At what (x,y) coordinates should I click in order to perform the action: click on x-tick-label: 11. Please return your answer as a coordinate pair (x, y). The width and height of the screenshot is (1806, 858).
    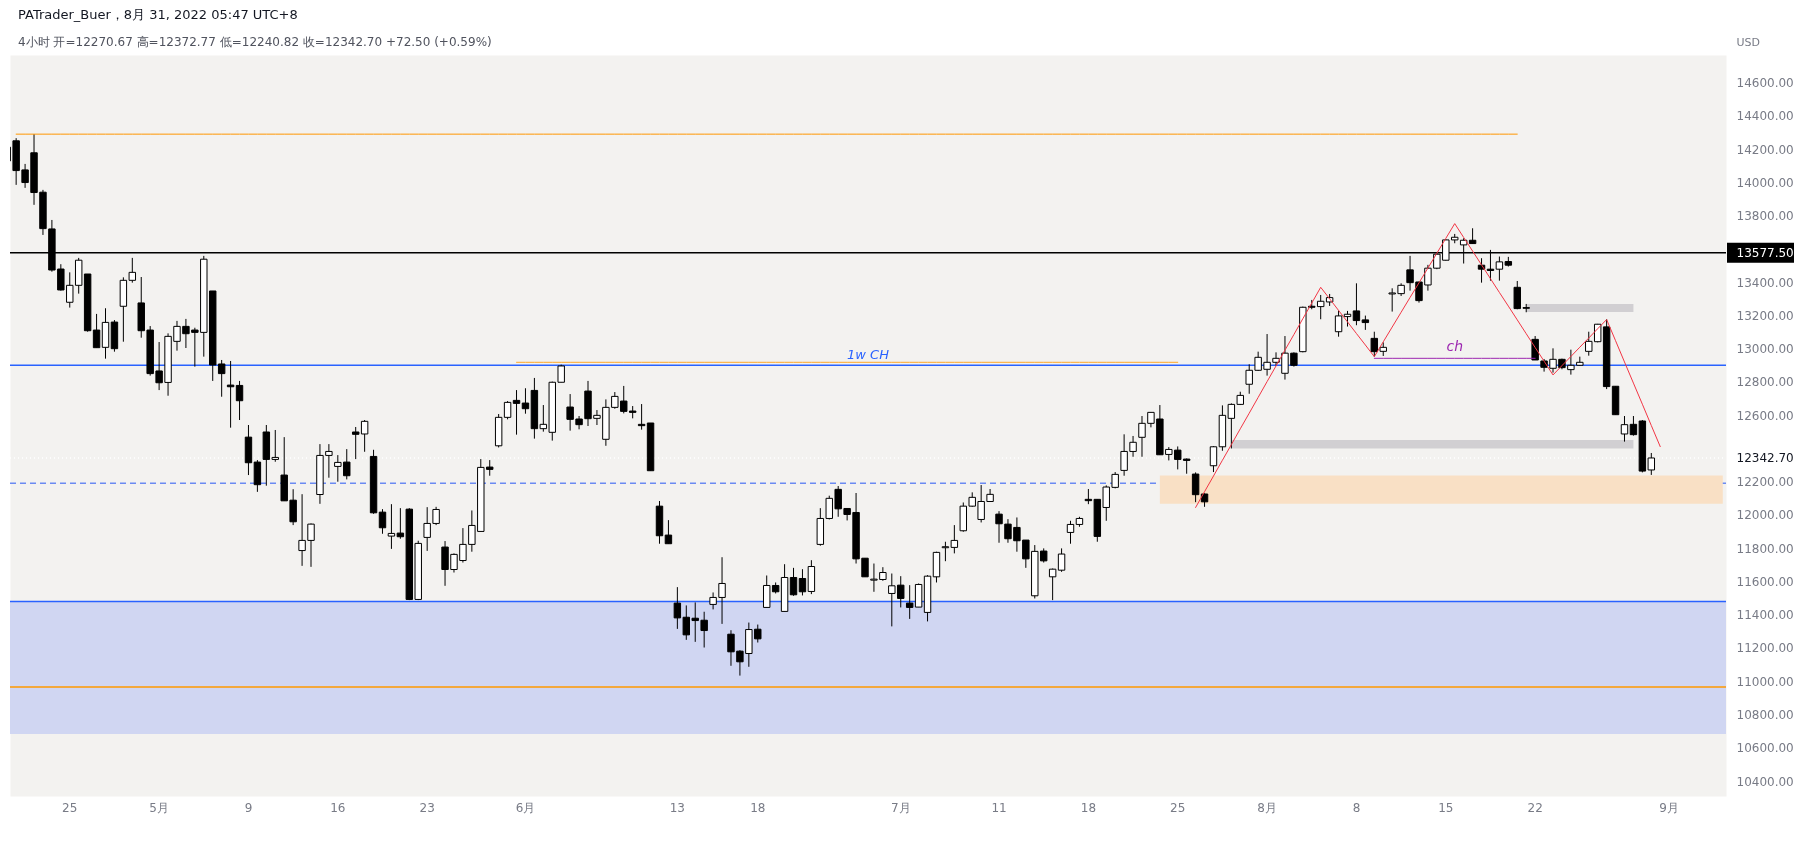
    Looking at the image, I should click on (999, 807).